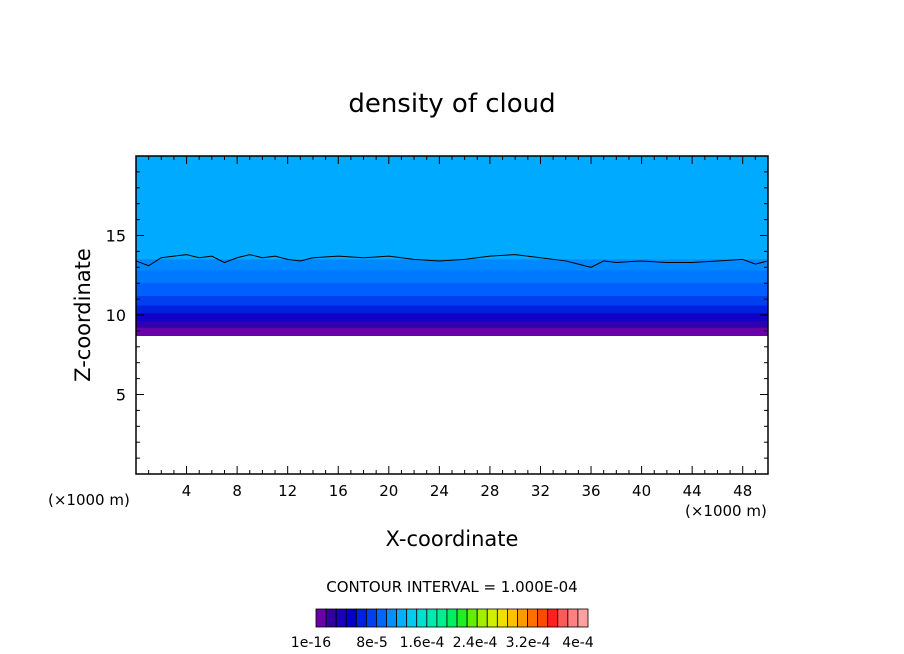 This screenshot has width=904, height=654. What do you see at coordinates (590, 491) in the screenshot?
I see `x-tick-label: 36` at bounding box center [590, 491].